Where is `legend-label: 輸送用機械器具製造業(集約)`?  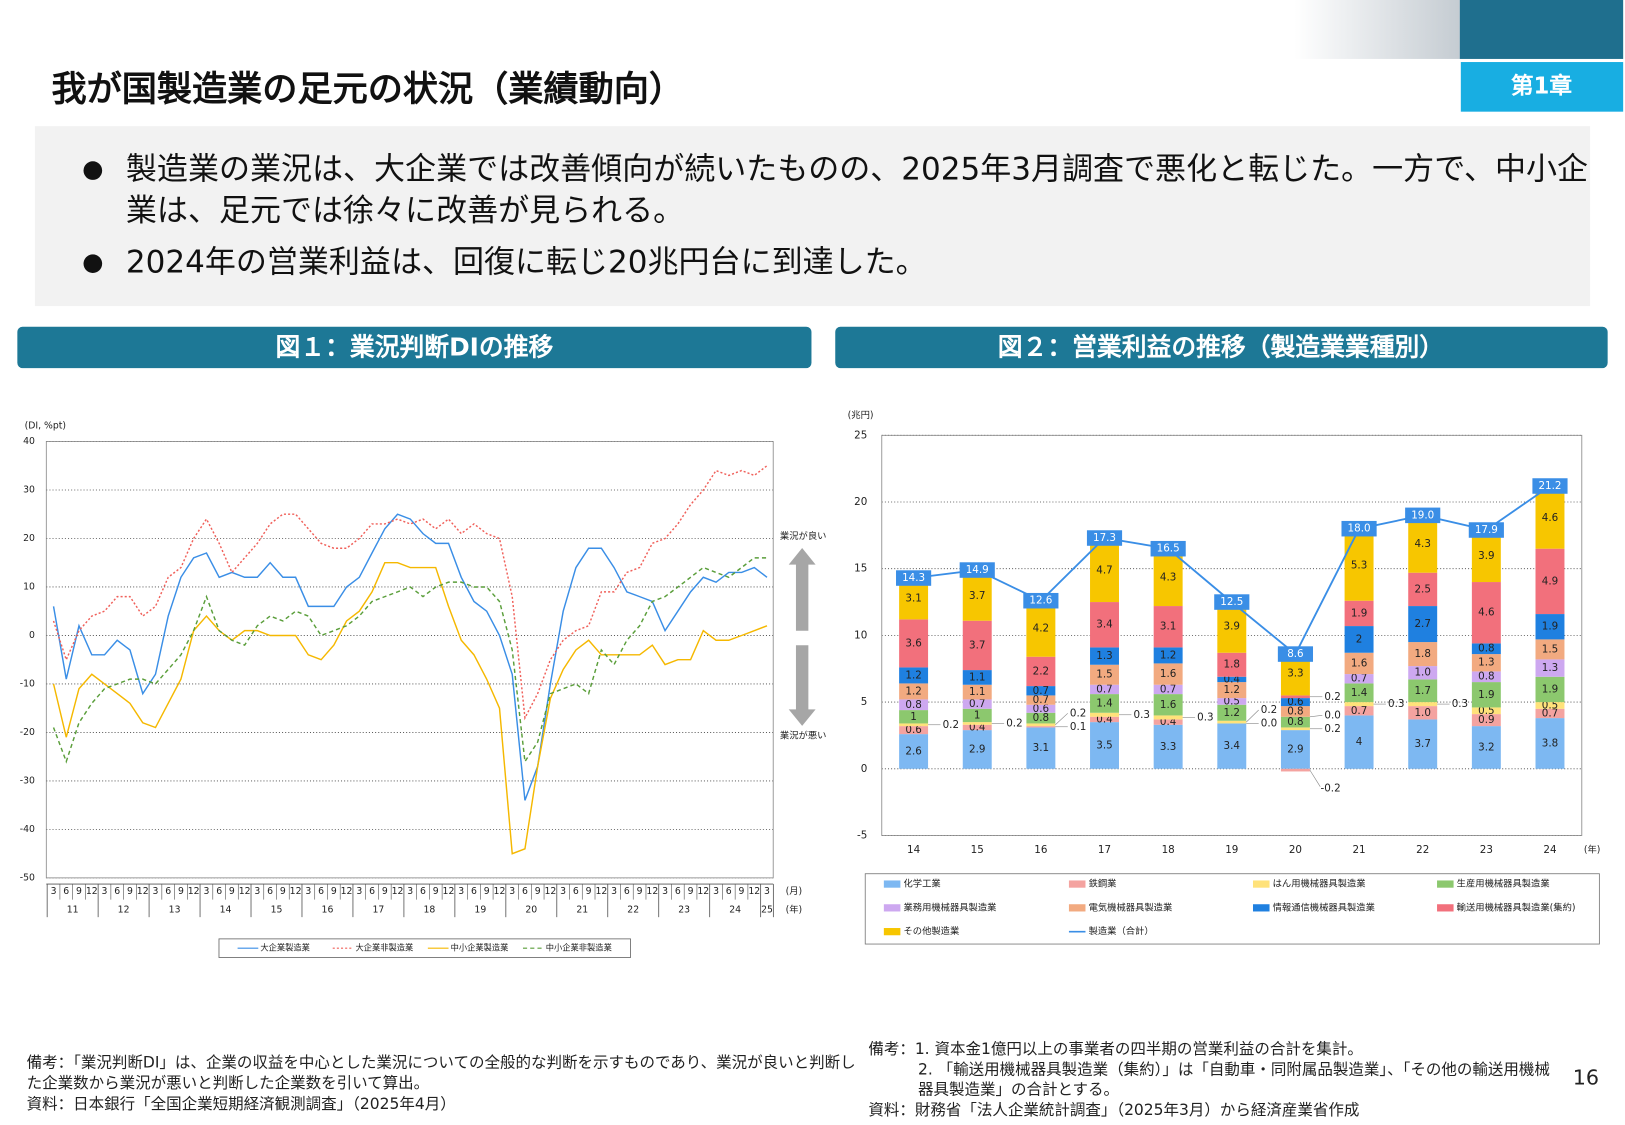 legend-label: 輸送用機械器具製造業(集約) is located at coordinates (1516, 907).